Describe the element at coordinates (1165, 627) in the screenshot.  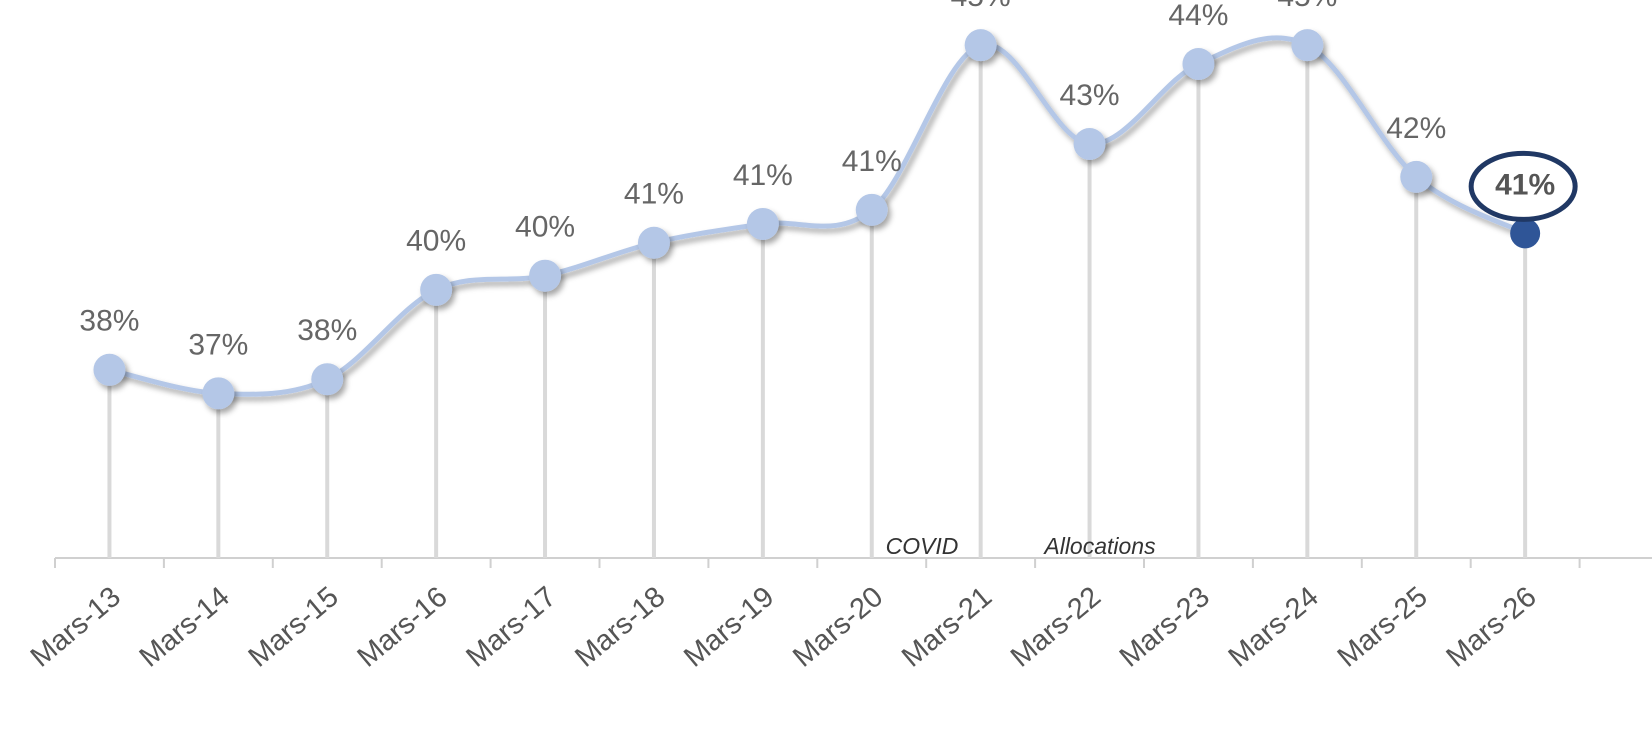
I see `x-tick-label: Mars-23` at that location.